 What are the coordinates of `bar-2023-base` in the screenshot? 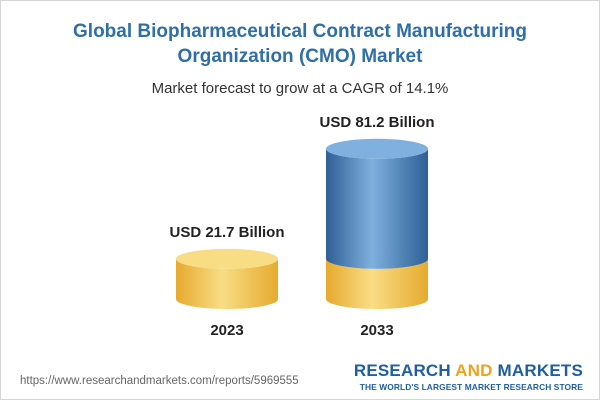 It's located at (227, 283).